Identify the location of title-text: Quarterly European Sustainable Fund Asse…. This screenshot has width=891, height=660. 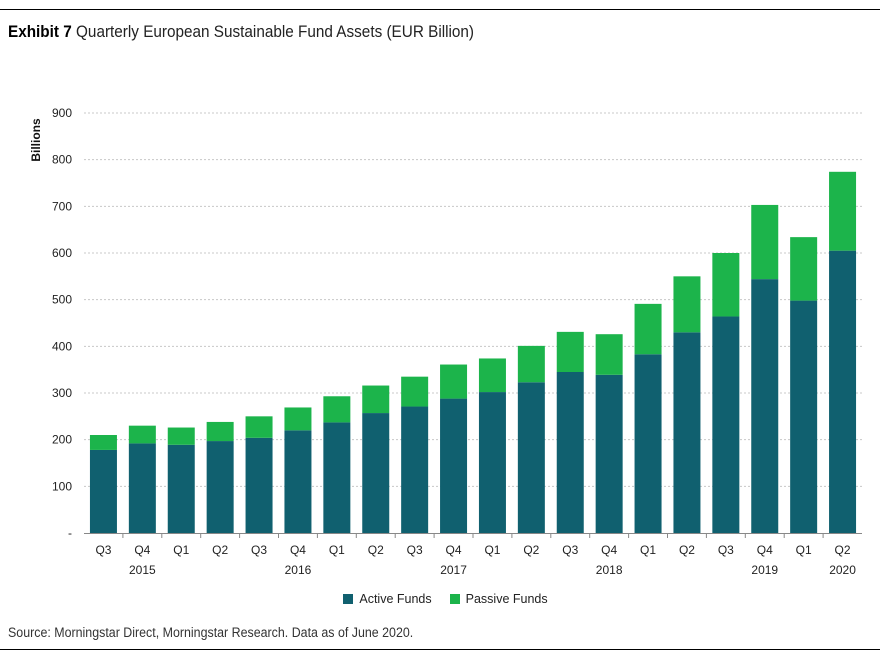
(275, 31).